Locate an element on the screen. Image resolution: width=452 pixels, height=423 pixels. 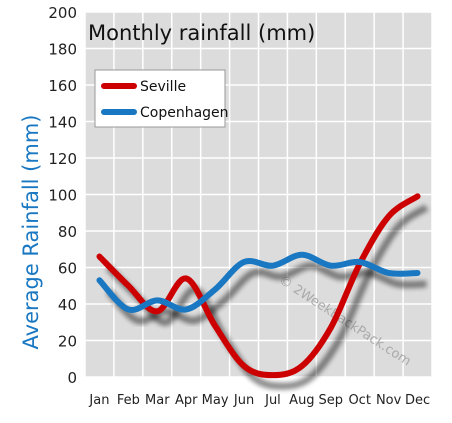
series-shadow-copenhagen is located at coordinates (266, 293).